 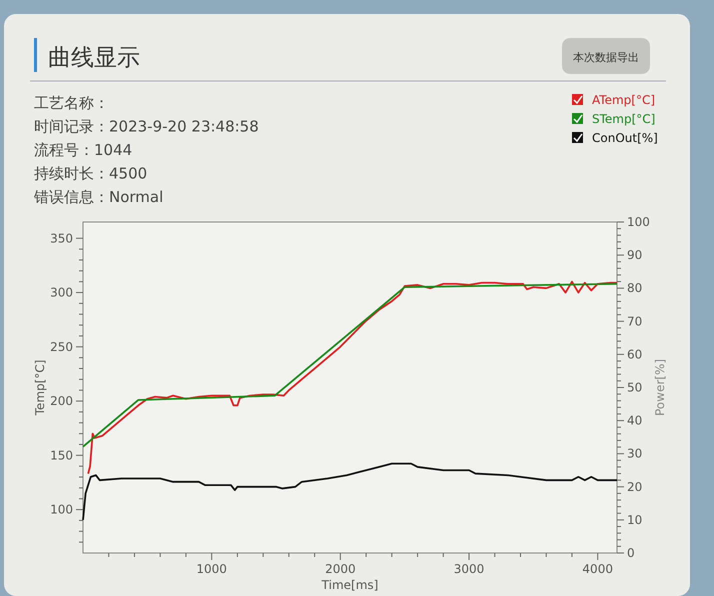 I want to click on y2-tick-label: 100, so click(x=638, y=222).